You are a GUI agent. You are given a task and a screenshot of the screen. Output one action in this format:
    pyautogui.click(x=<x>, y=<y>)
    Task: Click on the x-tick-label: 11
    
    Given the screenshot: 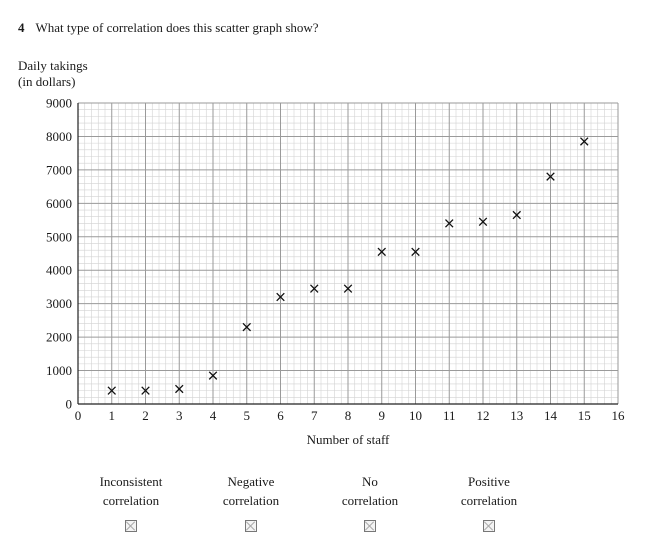 What is the action you would take?
    pyautogui.click(x=449, y=415)
    